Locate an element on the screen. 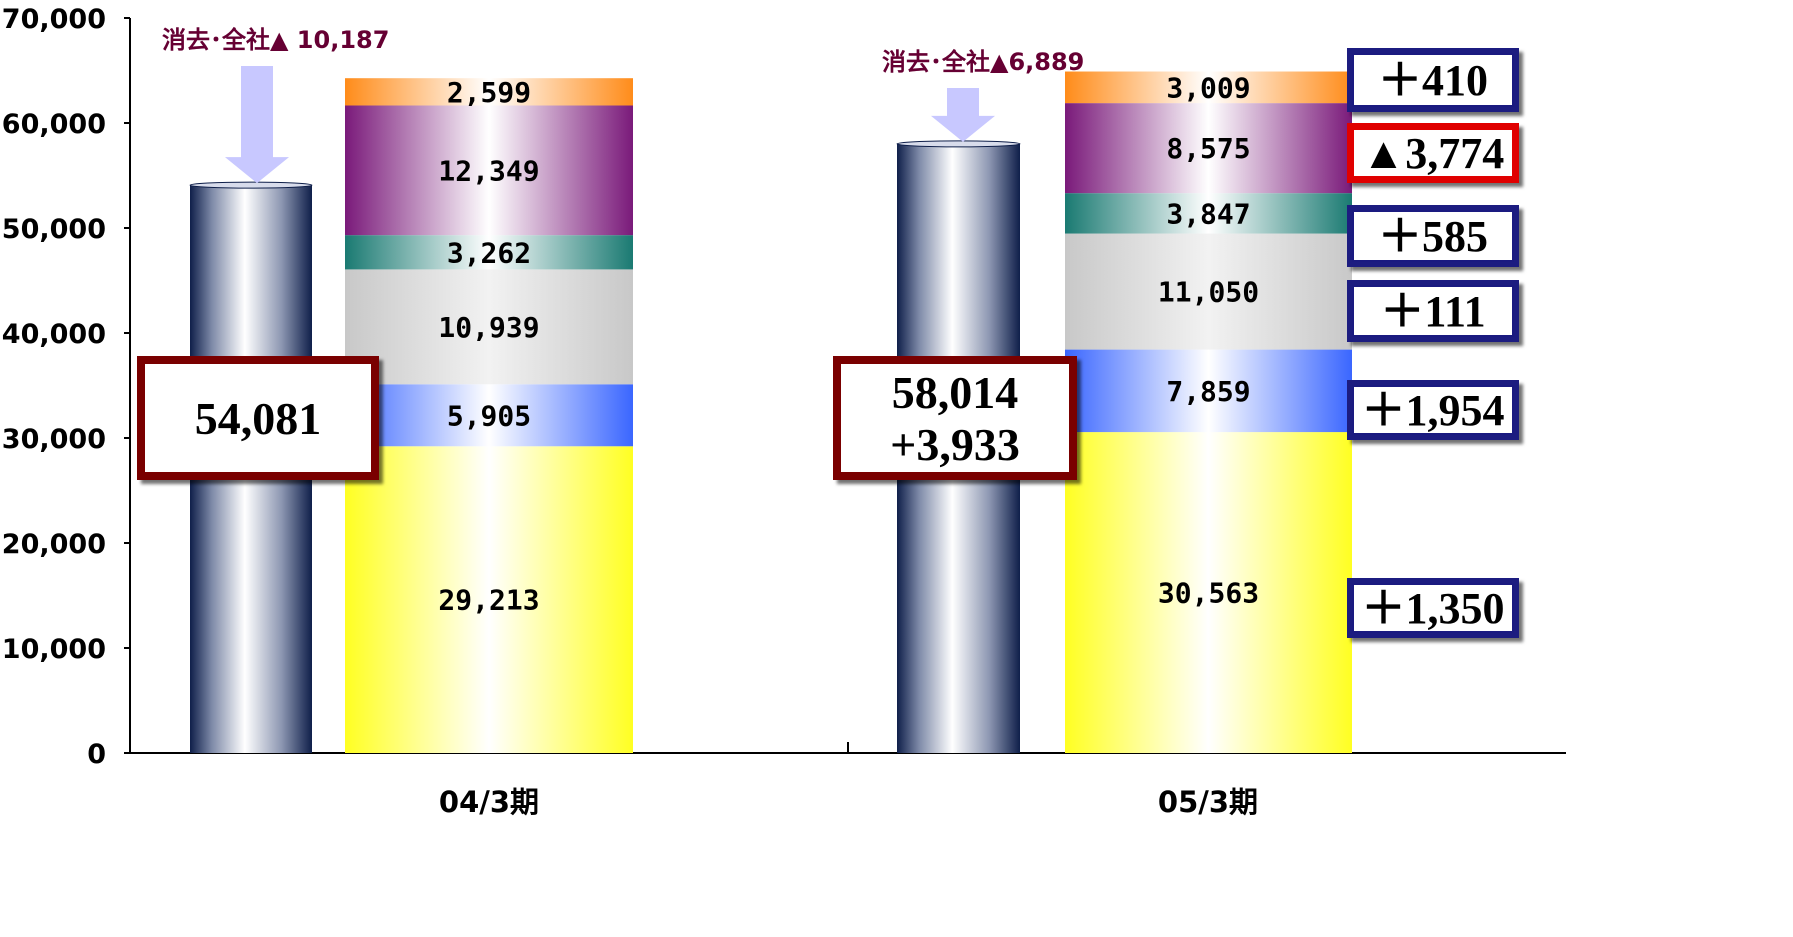 The width and height of the screenshot is (1793, 937). segment-value-label: 30,563 is located at coordinates (1208, 593).